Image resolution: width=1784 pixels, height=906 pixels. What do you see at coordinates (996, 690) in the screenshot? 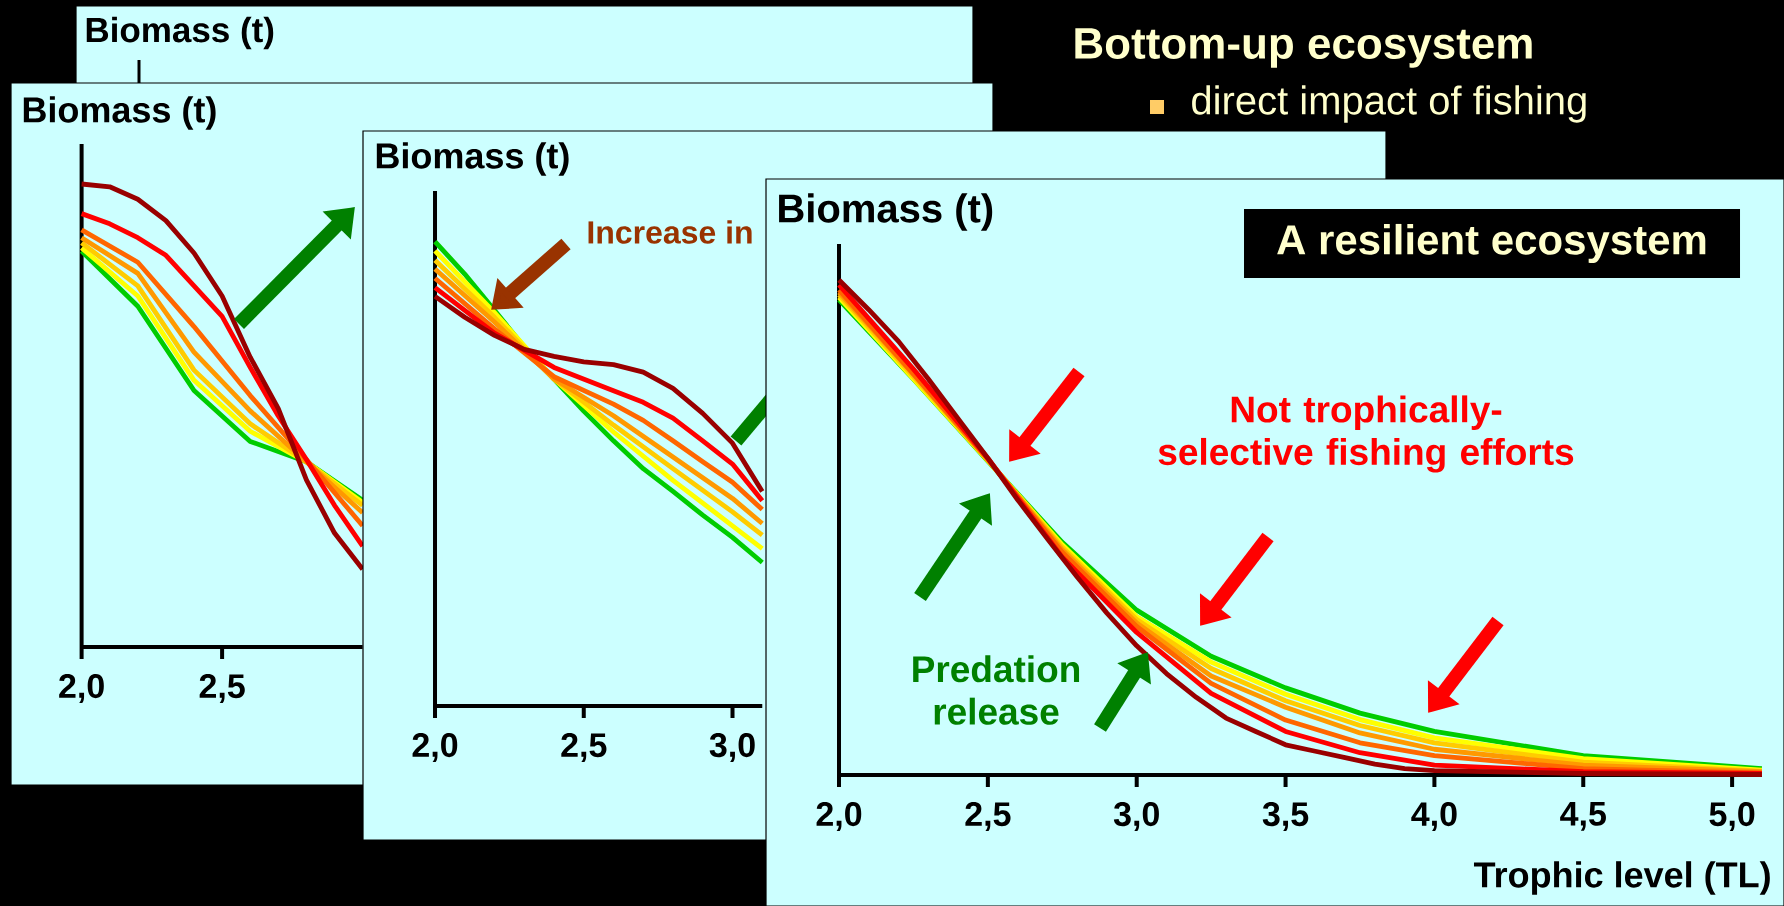
I see `annotation: Predation release` at bounding box center [996, 690].